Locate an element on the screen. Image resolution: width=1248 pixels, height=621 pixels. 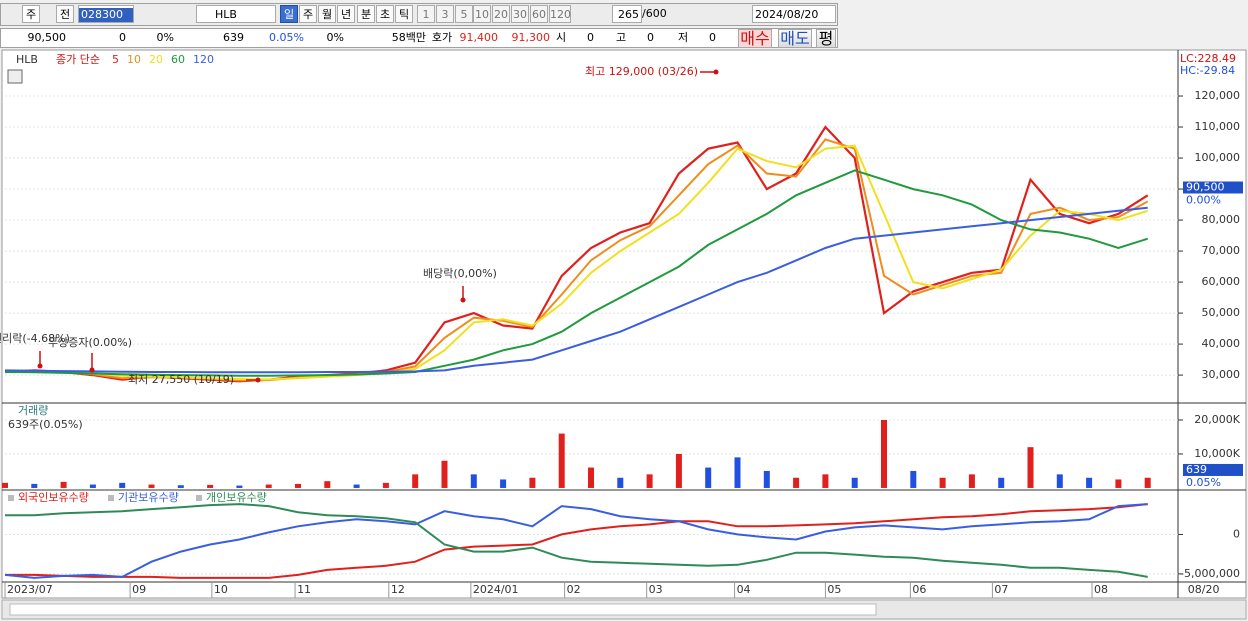
x-tick-label: 08/20 is located at coordinates (1204, 589).